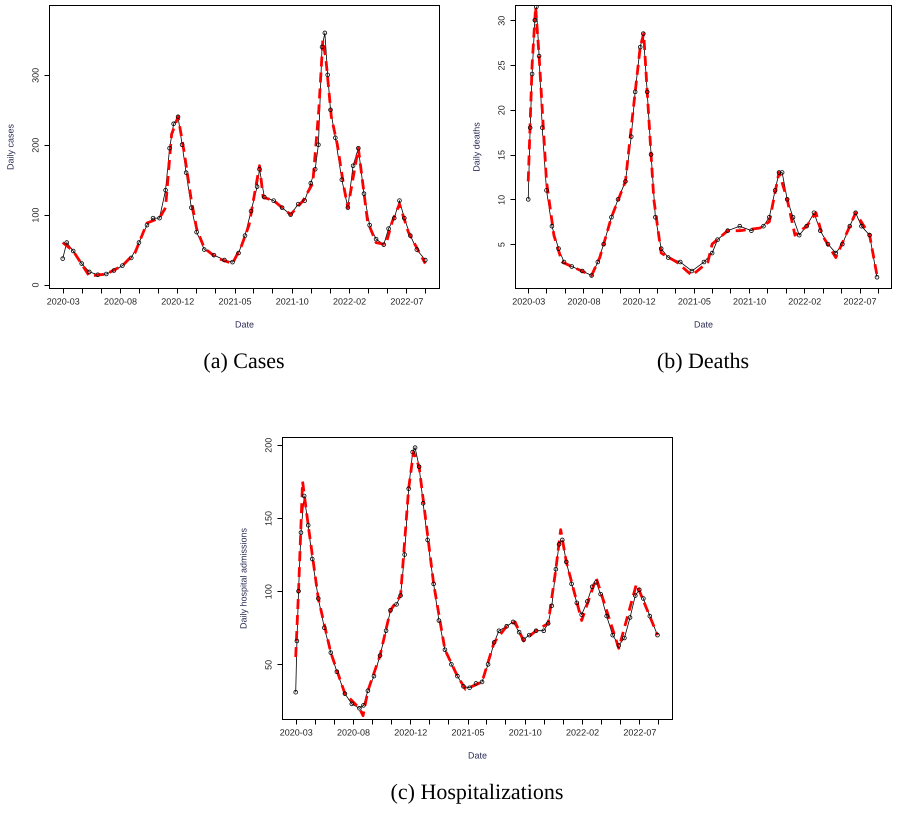 The height and width of the screenshot is (825, 902). I want to click on y-tick-label: 20, so click(501, 110).